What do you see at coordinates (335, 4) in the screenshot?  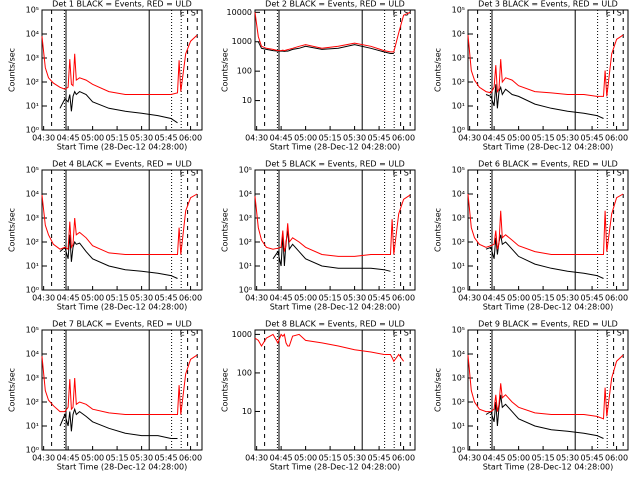 I see `panel-title: Det 2 BLACK = Events, RED = ULD` at bounding box center [335, 4].